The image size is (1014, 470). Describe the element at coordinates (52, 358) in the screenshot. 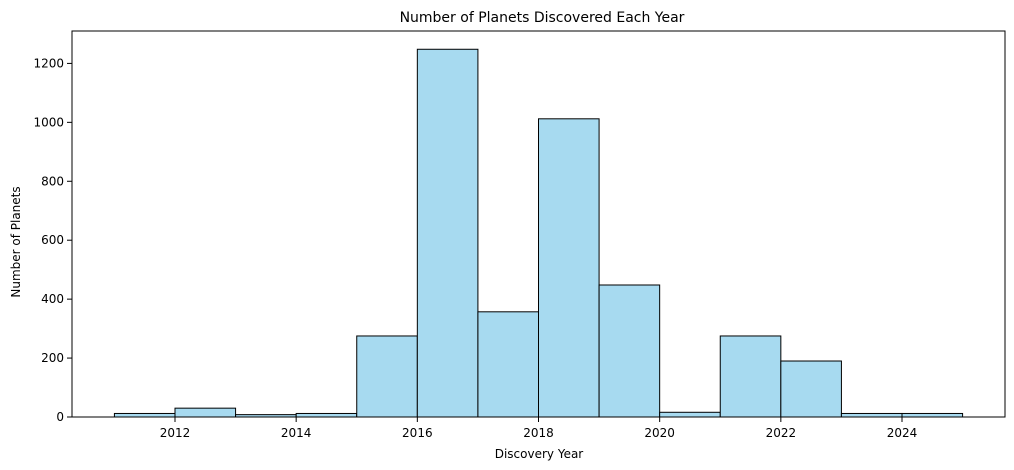

I see `y-tick-label: 200` at that location.